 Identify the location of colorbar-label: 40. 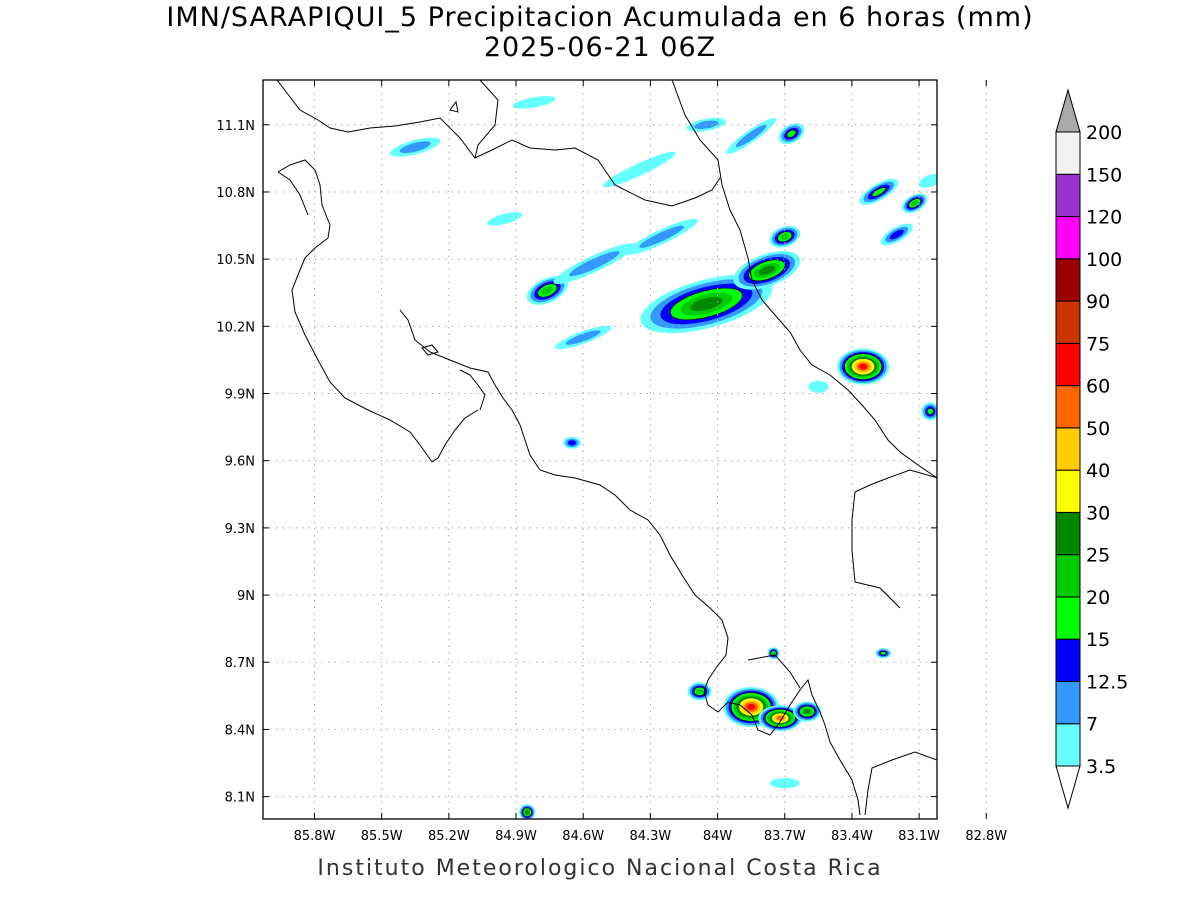
(1098, 471).